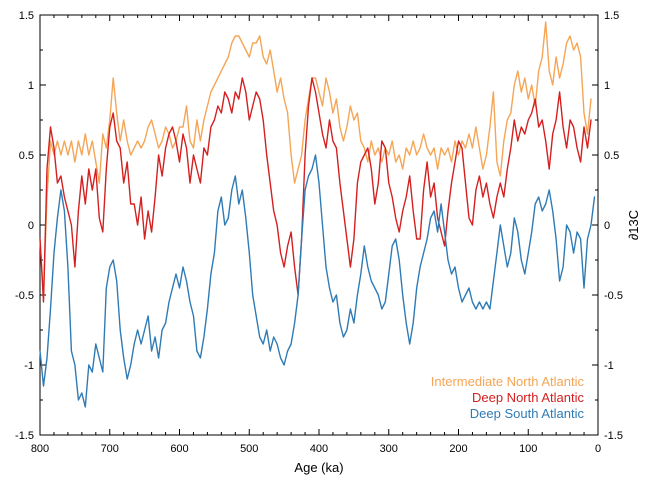 This screenshot has height=478, width=650. I want to click on x-tick-label: 500, so click(249, 449).